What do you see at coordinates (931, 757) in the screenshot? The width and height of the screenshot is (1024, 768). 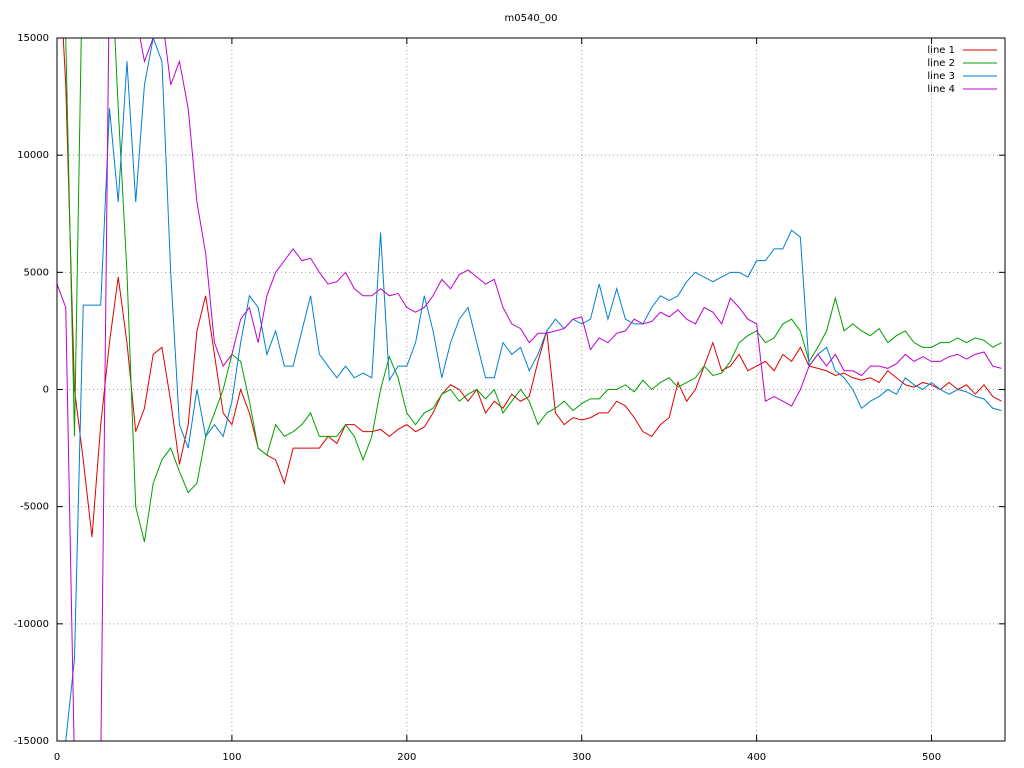 I see `x-tick-label: 500` at bounding box center [931, 757].